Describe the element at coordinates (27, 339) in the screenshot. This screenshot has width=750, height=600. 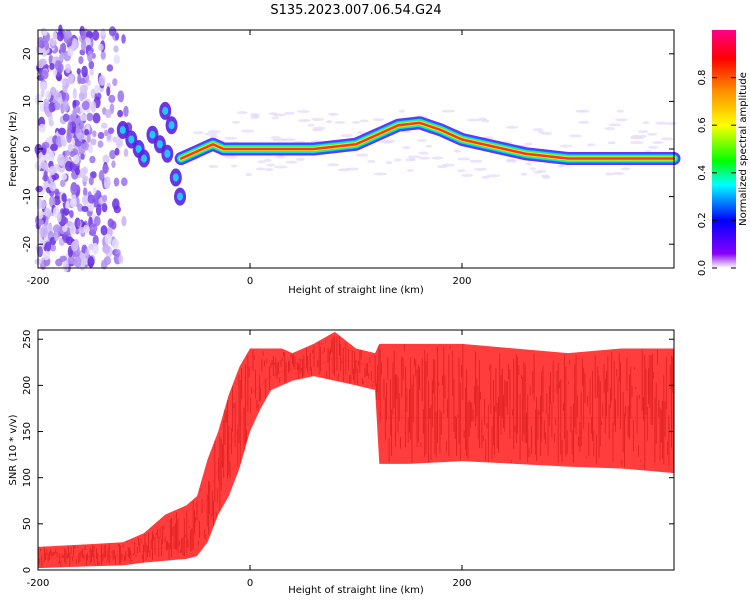
I see `y-tick-label: 250` at that location.